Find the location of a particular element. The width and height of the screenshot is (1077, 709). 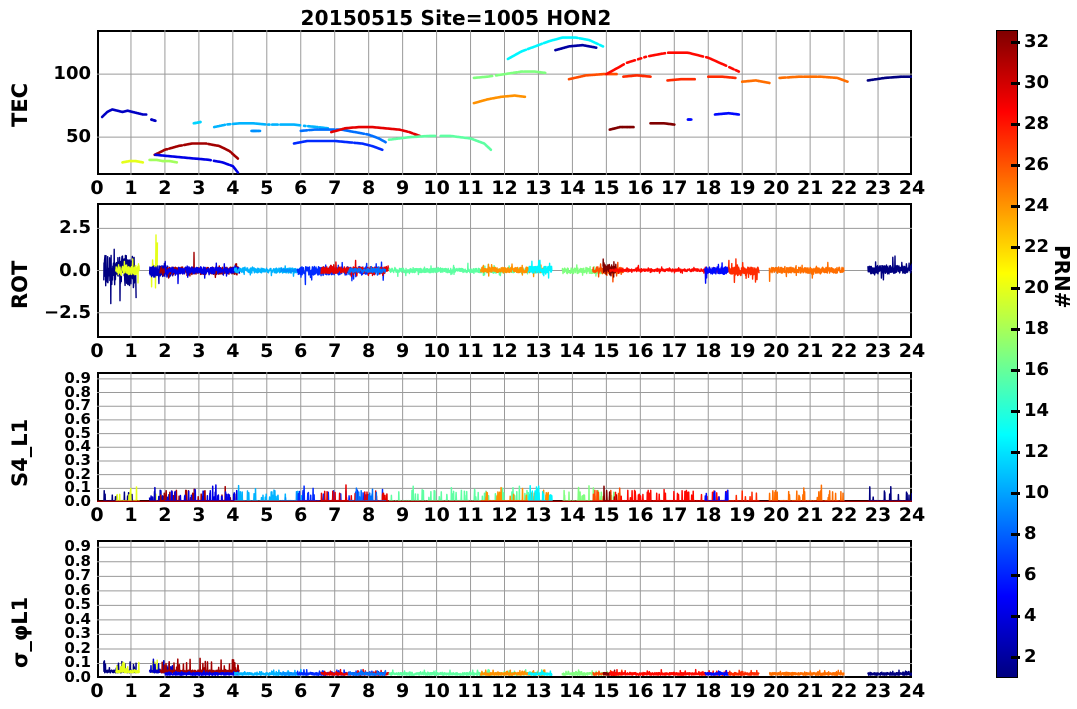

x-tick-label-rot: 11 is located at coordinates (470, 351).